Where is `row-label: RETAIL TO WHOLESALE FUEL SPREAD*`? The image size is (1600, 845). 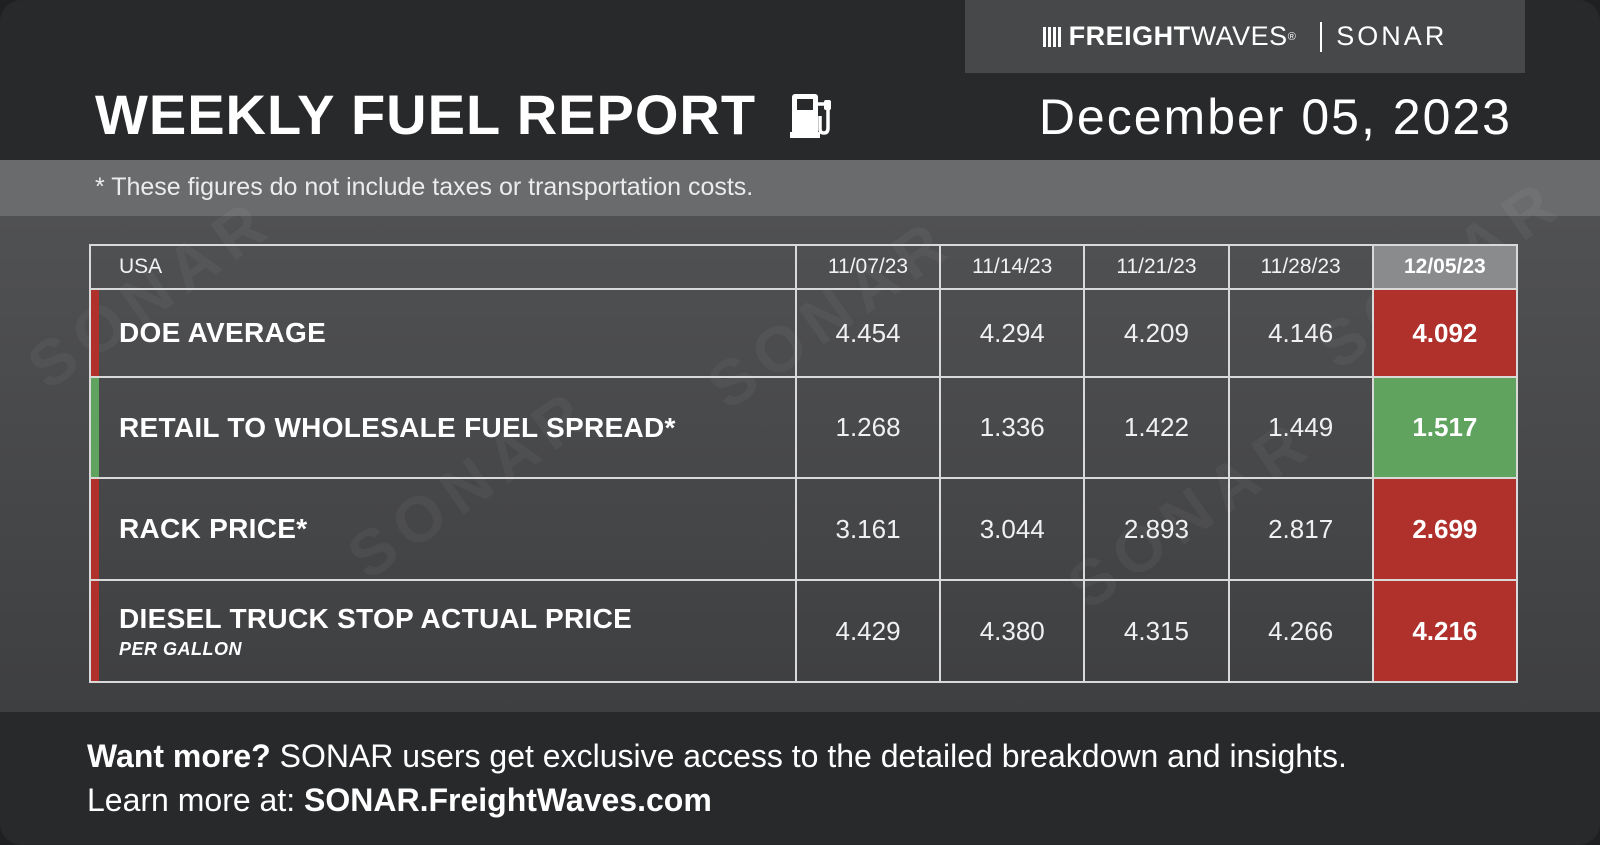
row-label: RETAIL TO WHOLESALE FUEL SPREAD* is located at coordinates (443, 427).